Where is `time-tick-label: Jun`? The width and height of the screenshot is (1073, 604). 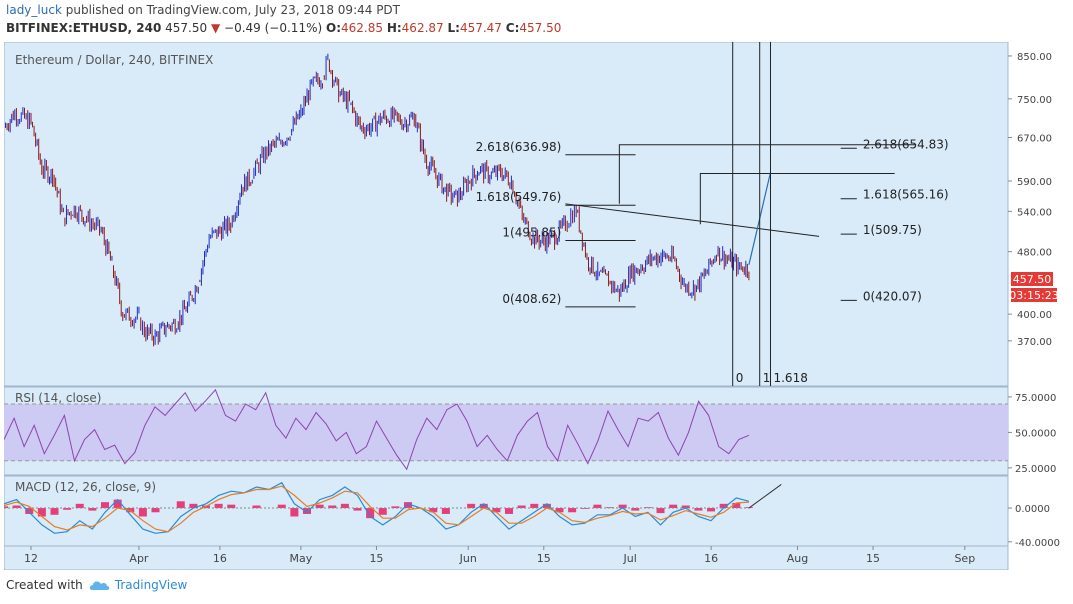
time-tick-label: Jun is located at coordinates (468, 558).